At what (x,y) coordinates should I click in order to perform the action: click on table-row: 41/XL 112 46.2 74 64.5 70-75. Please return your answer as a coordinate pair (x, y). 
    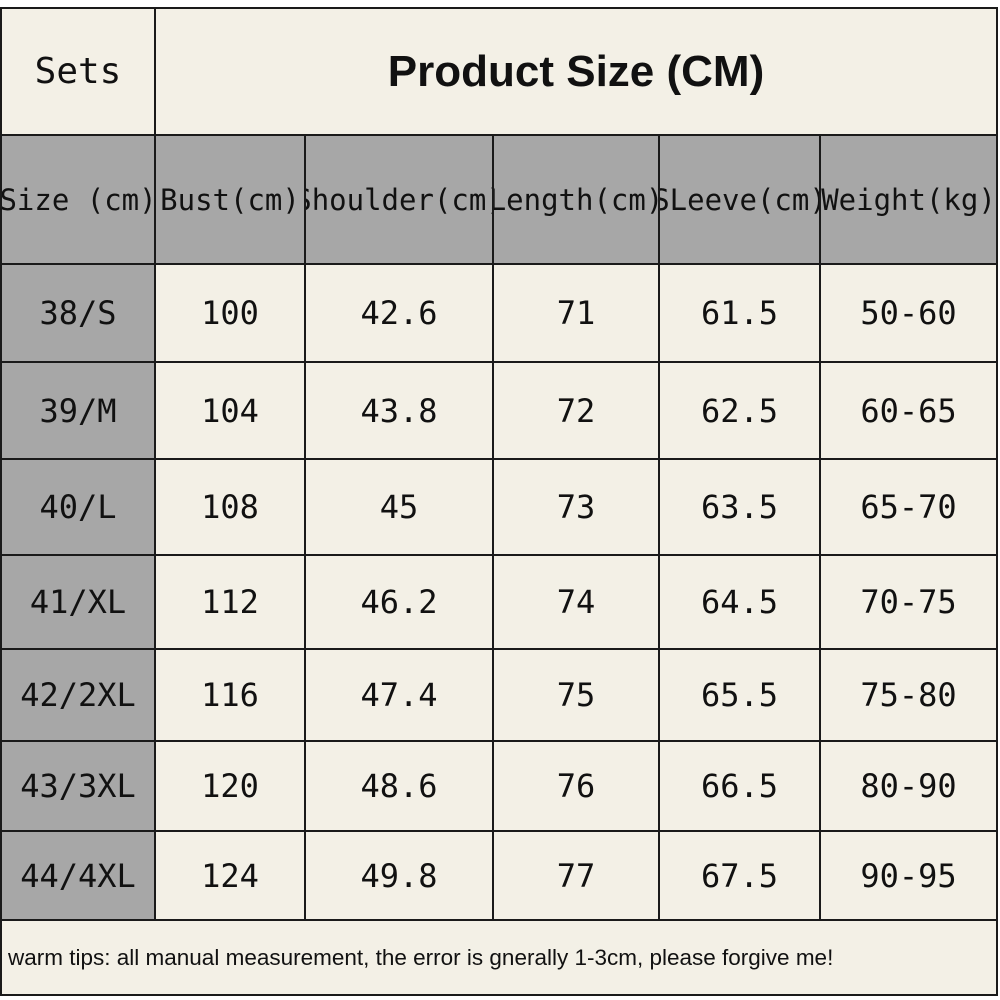
    Looking at the image, I should click on (499, 603).